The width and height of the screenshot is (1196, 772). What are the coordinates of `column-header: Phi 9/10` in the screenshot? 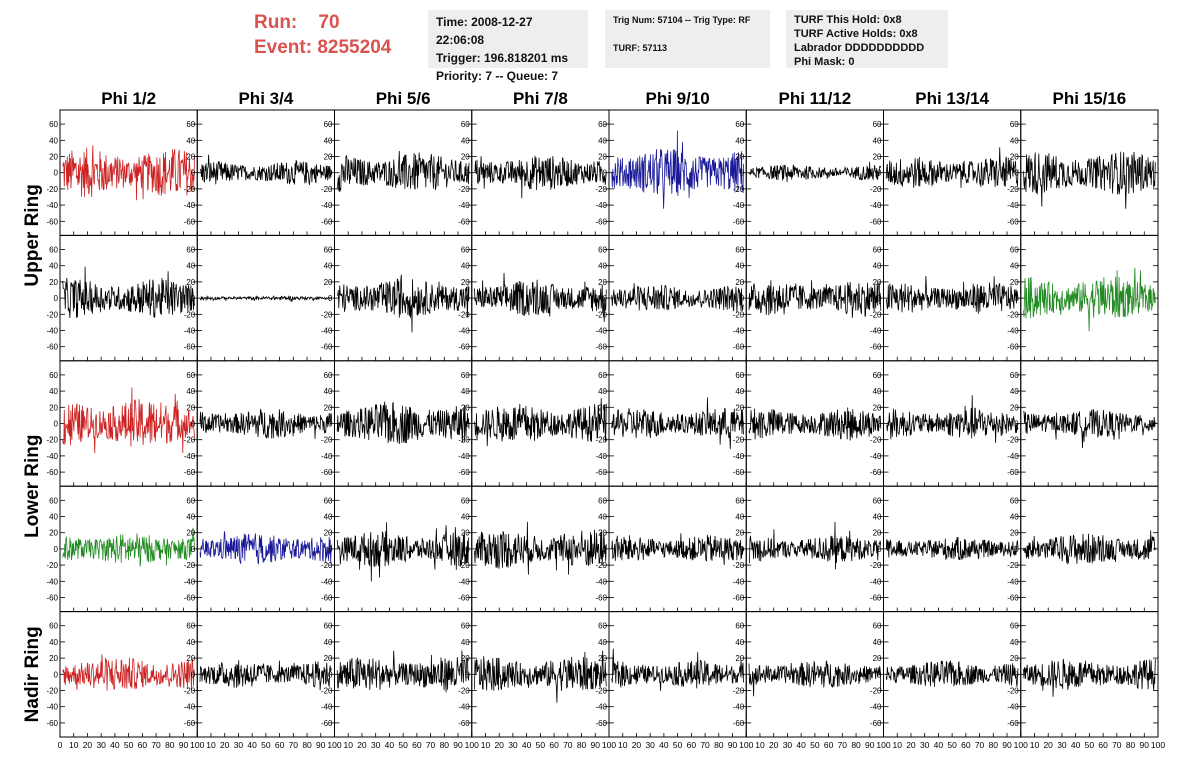 It's located at (677, 98).